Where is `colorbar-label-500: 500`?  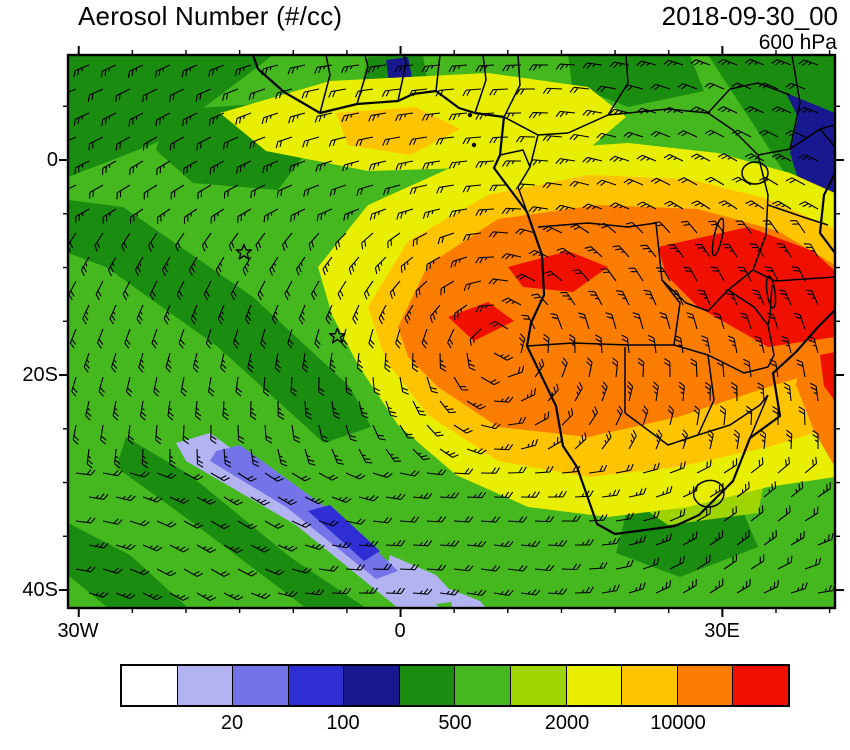 colorbar-label-500: 500 is located at coordinates (455, 723).